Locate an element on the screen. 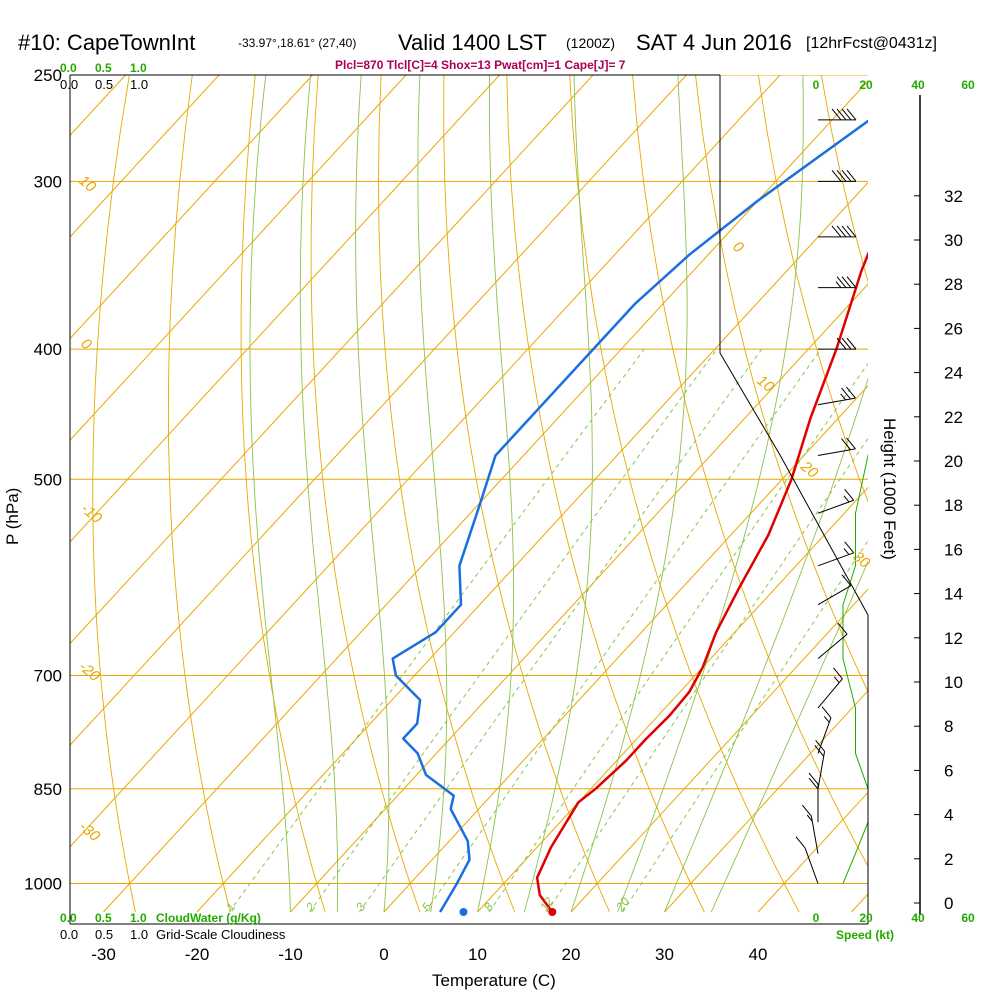 The image size is (1000, 1000). pressure-label: 850 is located at coordinates (48, 789).